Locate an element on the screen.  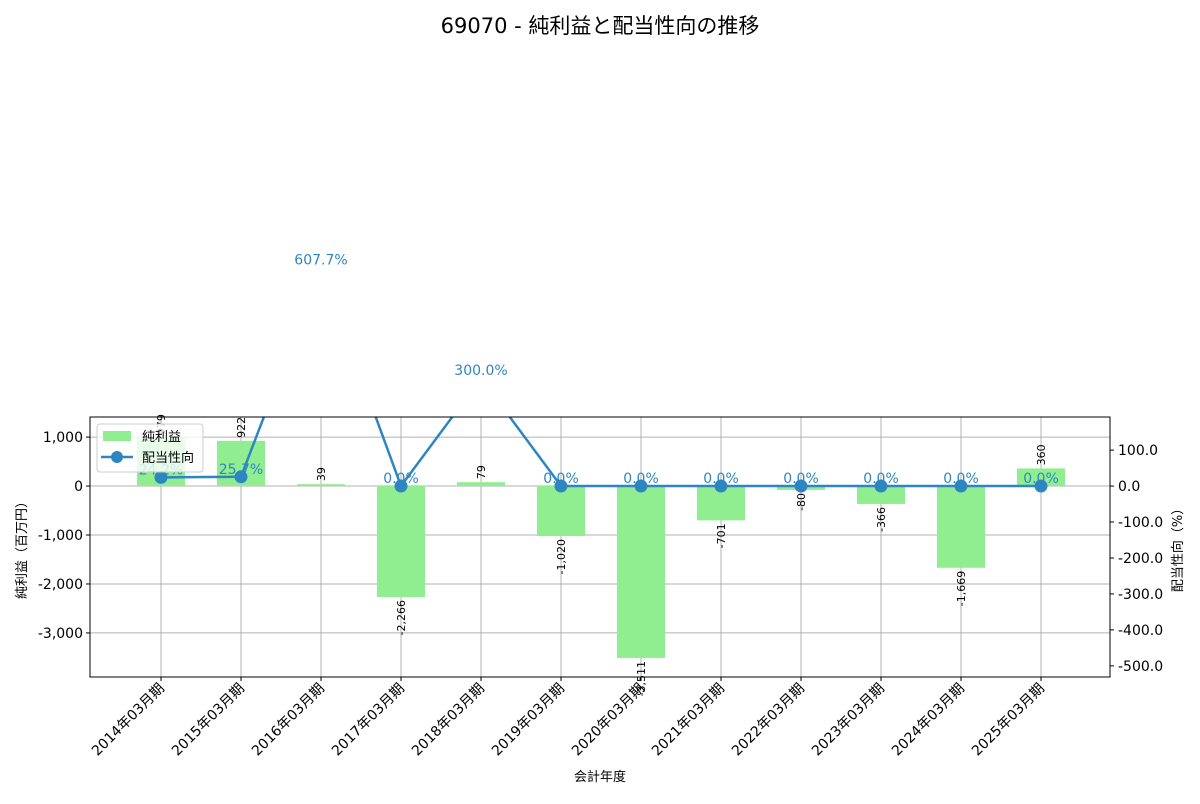
x-tick-label: 2018年03月期 is located at coordinates (448, 720).